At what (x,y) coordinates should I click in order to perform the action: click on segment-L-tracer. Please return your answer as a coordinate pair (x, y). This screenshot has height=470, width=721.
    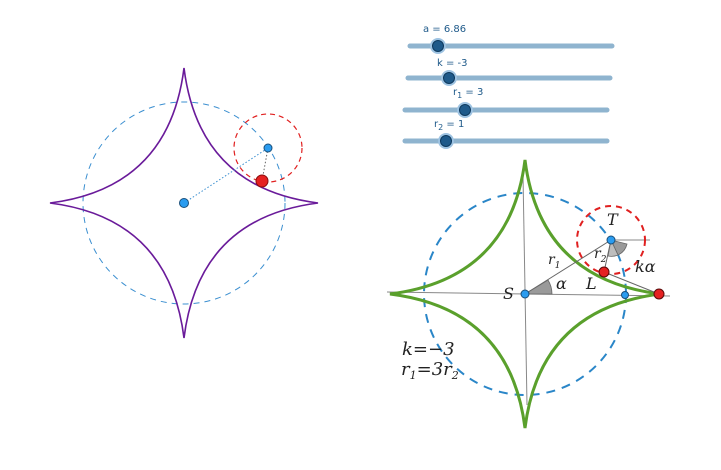
    Looking at the image, I should click on (631, 283).